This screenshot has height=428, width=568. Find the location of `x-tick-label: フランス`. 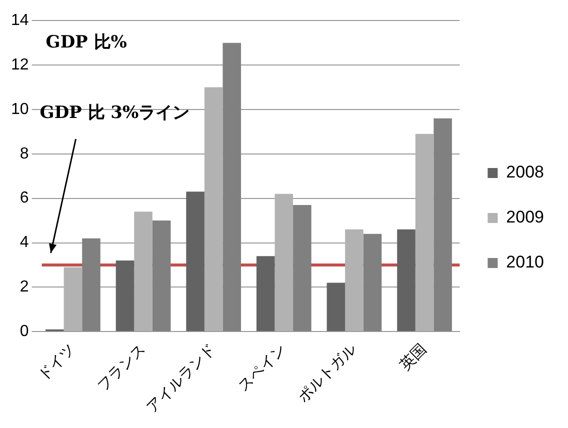

x-tick-label: フランス is located at coordinates (121, 367).